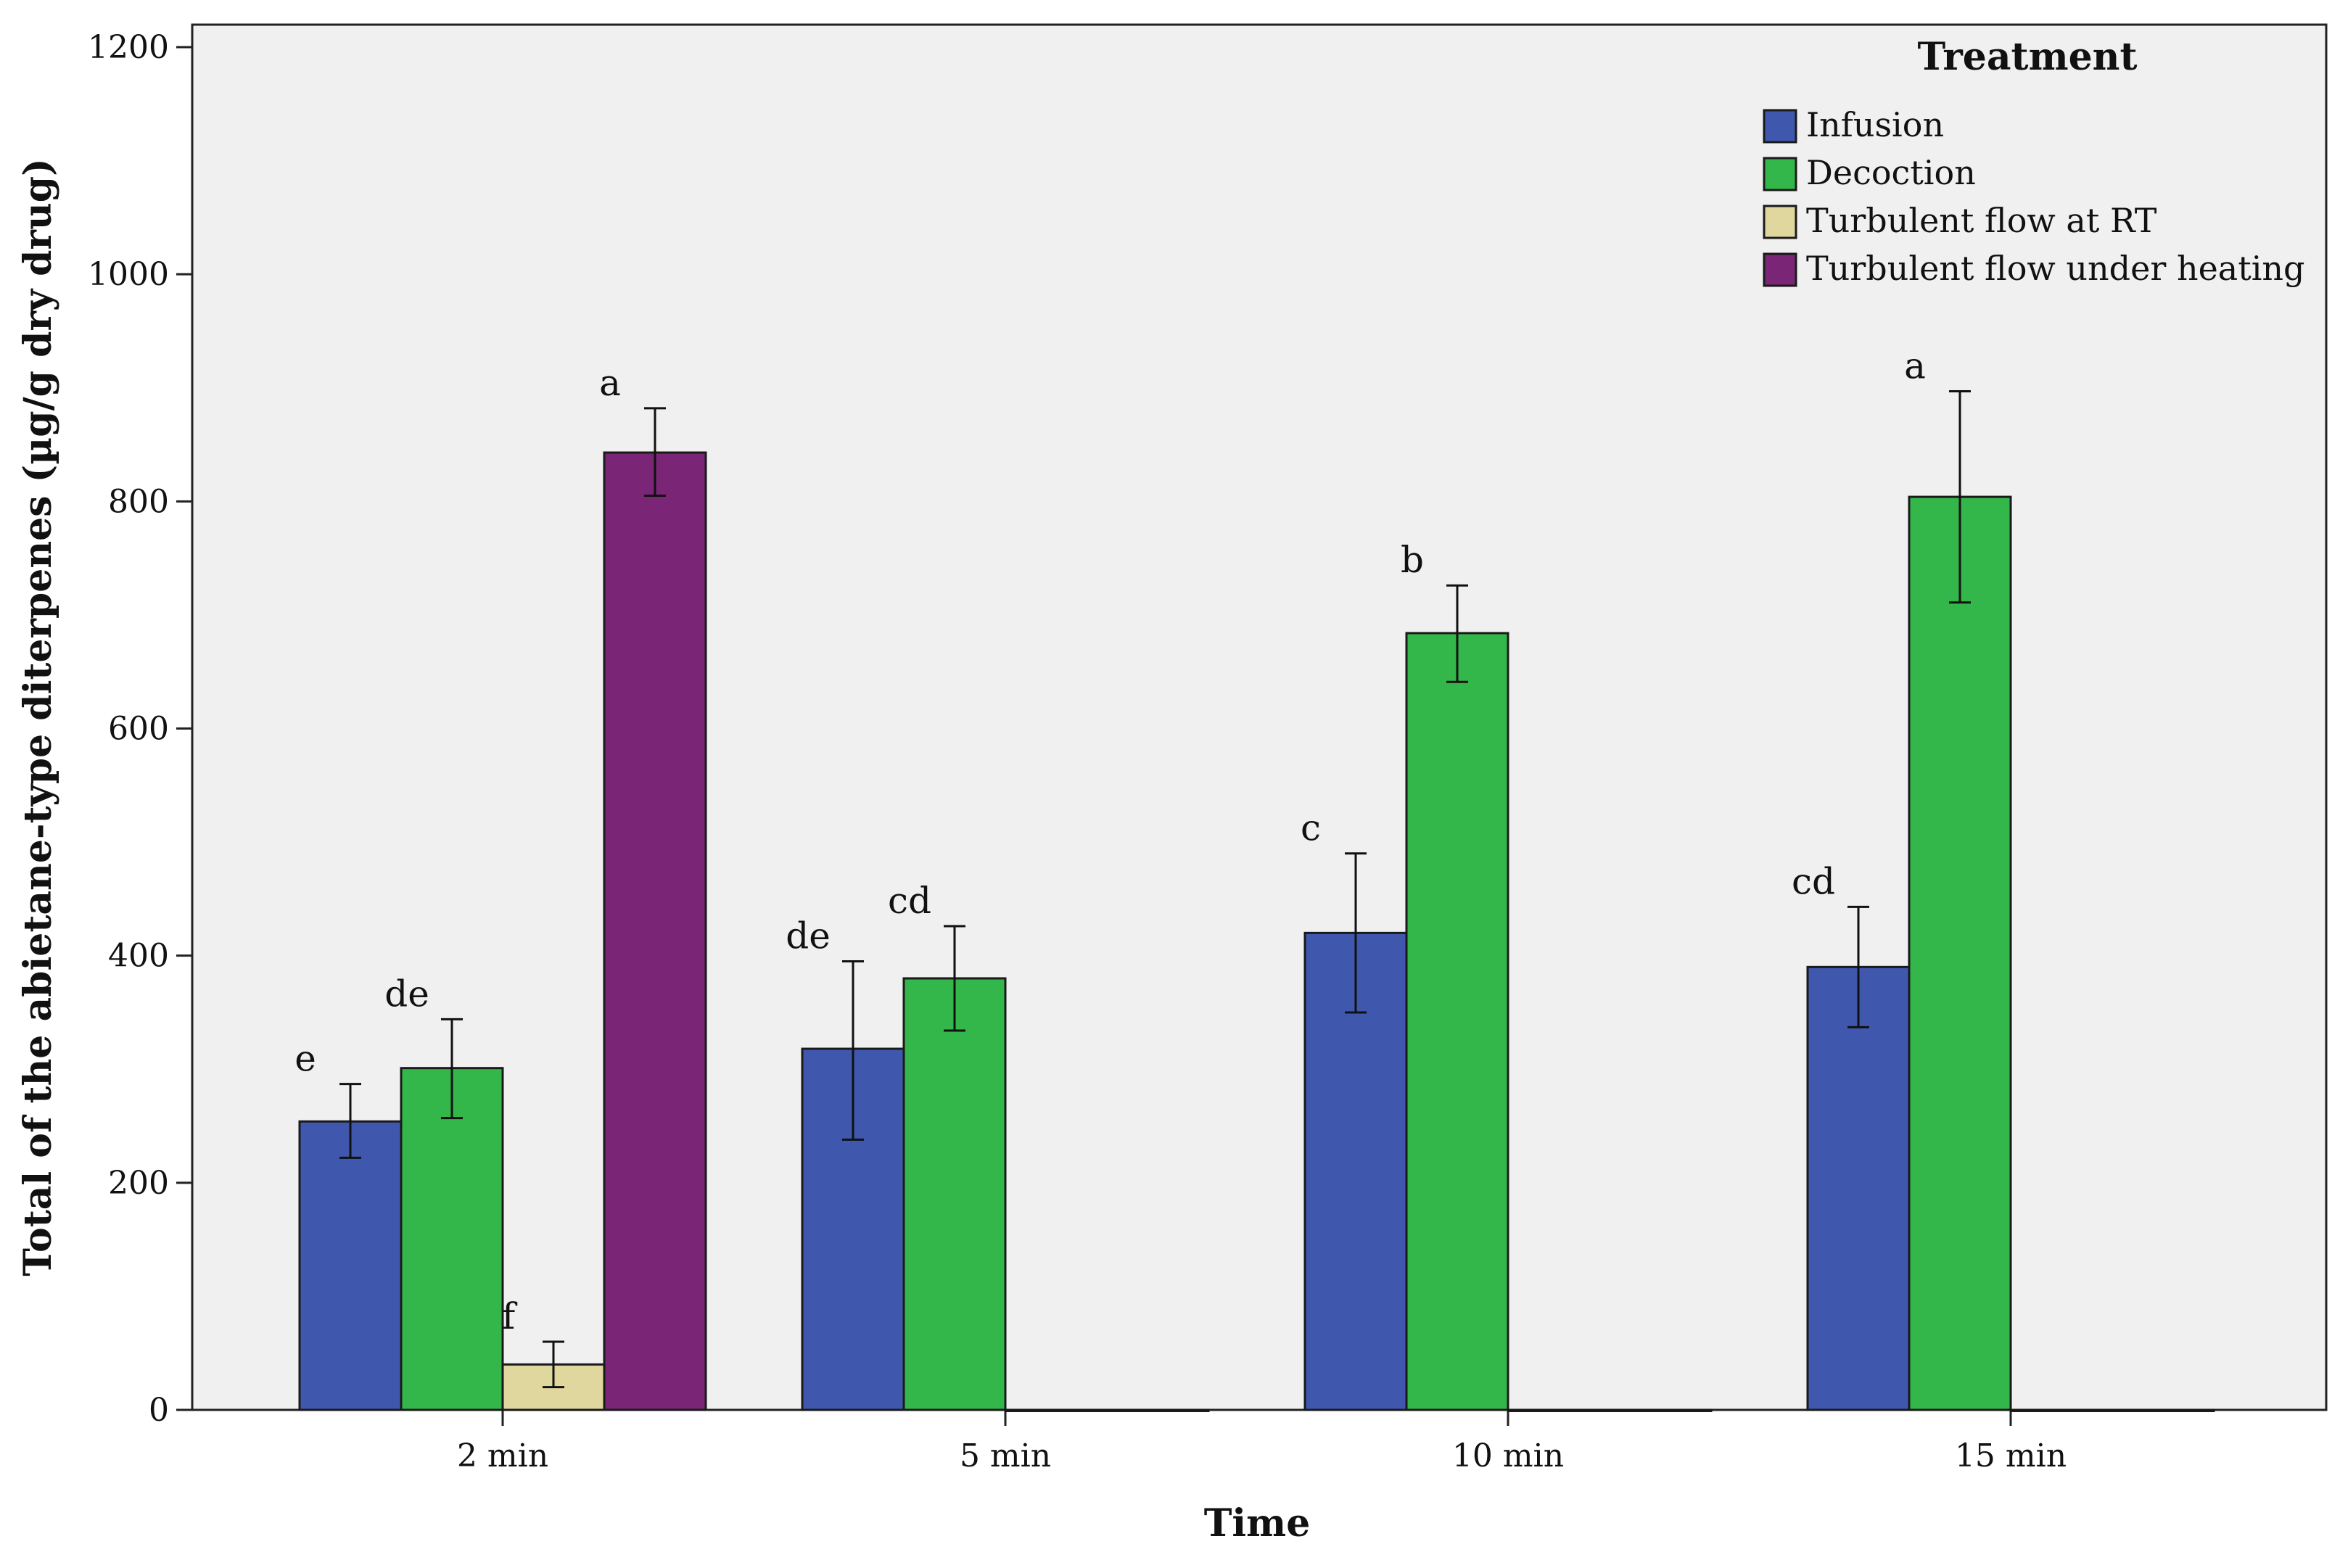 The height and width of the screenshot is (1568, 2340). I want to click on y-tick-label: 1000, so click(128, 274).